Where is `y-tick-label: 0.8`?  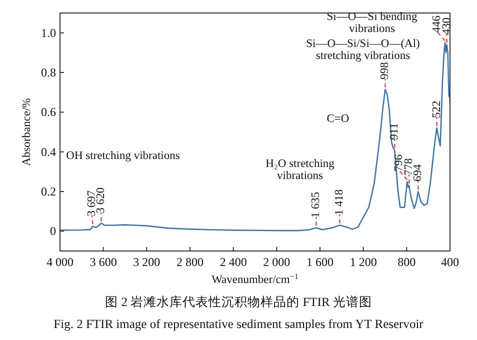 y-tick-label: 0.8 is located at coordinates (48, 73).